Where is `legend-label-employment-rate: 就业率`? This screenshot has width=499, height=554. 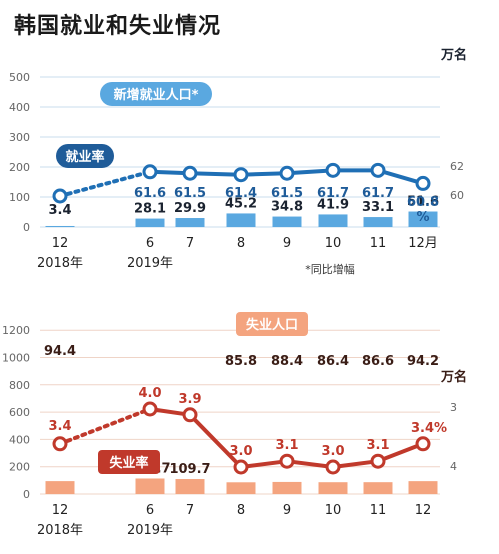 legend-label-employment-rate: 就业率 is located at coordinates (84, 157).